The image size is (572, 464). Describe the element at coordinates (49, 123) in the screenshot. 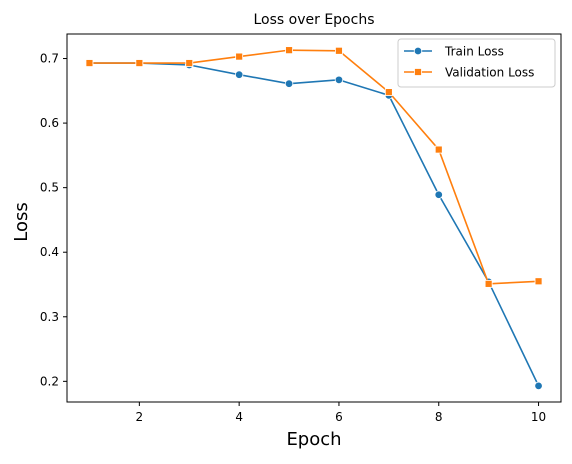

I see `y-tick-label: 0.6` at that location.